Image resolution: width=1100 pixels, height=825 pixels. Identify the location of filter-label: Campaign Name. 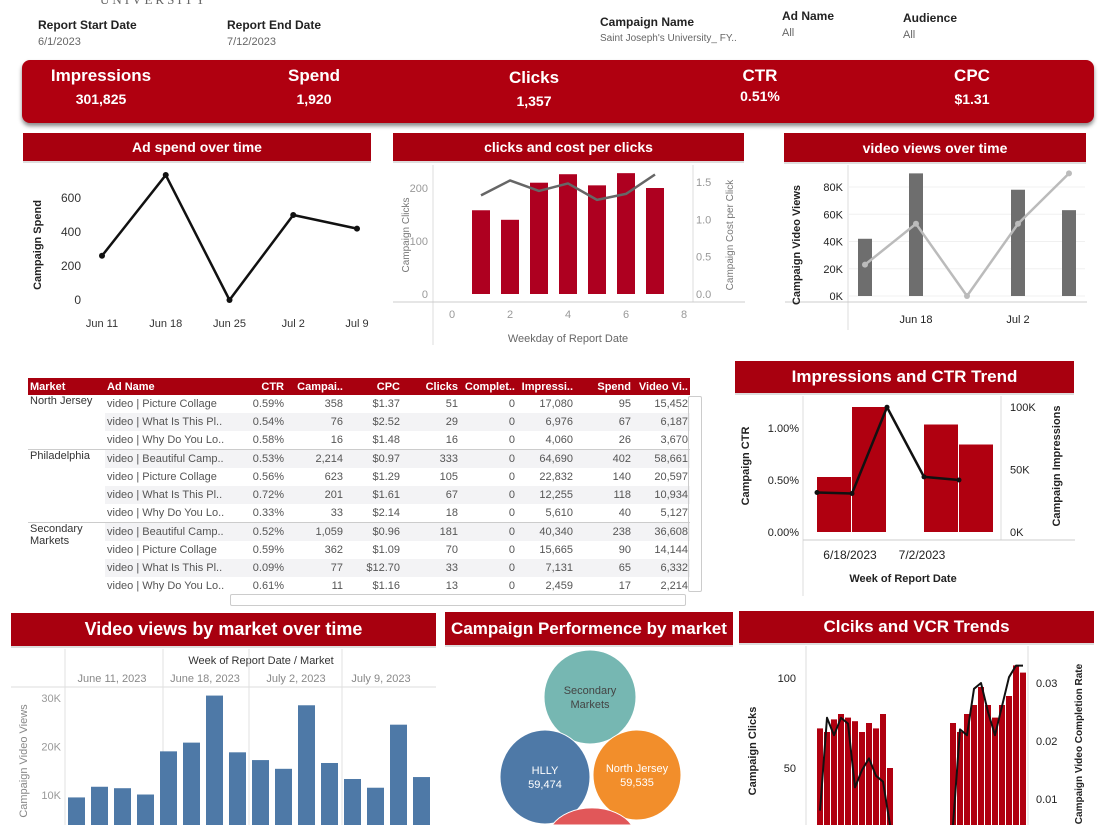
(647, 22).